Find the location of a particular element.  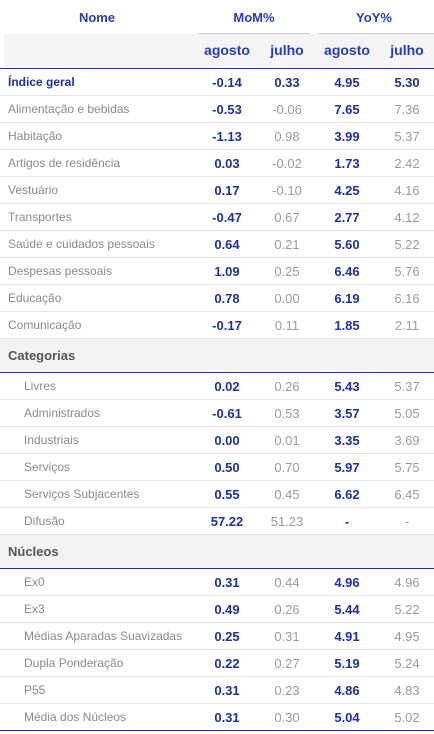

row-value: 2.42 is located at coordinates (407, 163).